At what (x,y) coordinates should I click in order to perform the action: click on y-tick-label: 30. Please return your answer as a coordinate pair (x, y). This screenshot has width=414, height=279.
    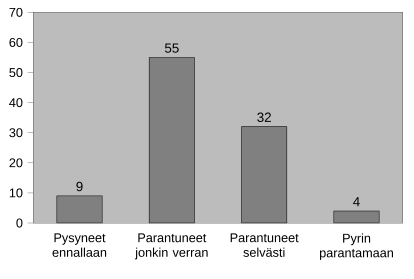
    Looking at the image, I should click on (15, 133).